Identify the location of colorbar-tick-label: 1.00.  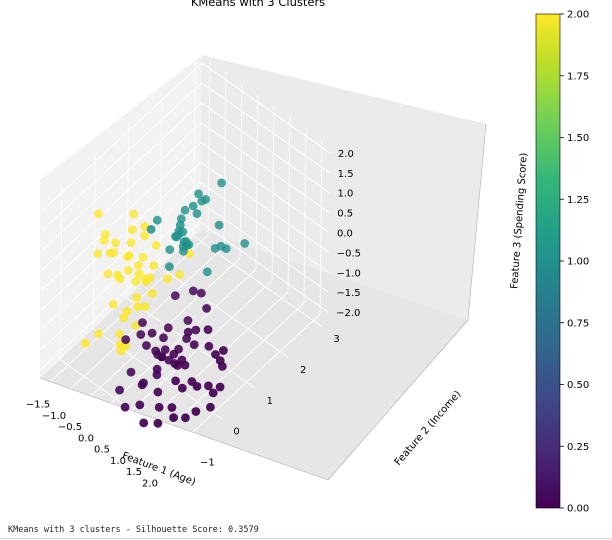
(578, 262).